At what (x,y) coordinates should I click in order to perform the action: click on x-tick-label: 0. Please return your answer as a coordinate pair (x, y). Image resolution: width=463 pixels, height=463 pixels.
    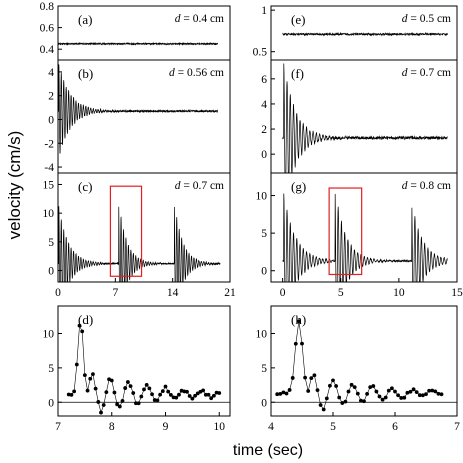
    Looking at the image, I should click on (58, 293).